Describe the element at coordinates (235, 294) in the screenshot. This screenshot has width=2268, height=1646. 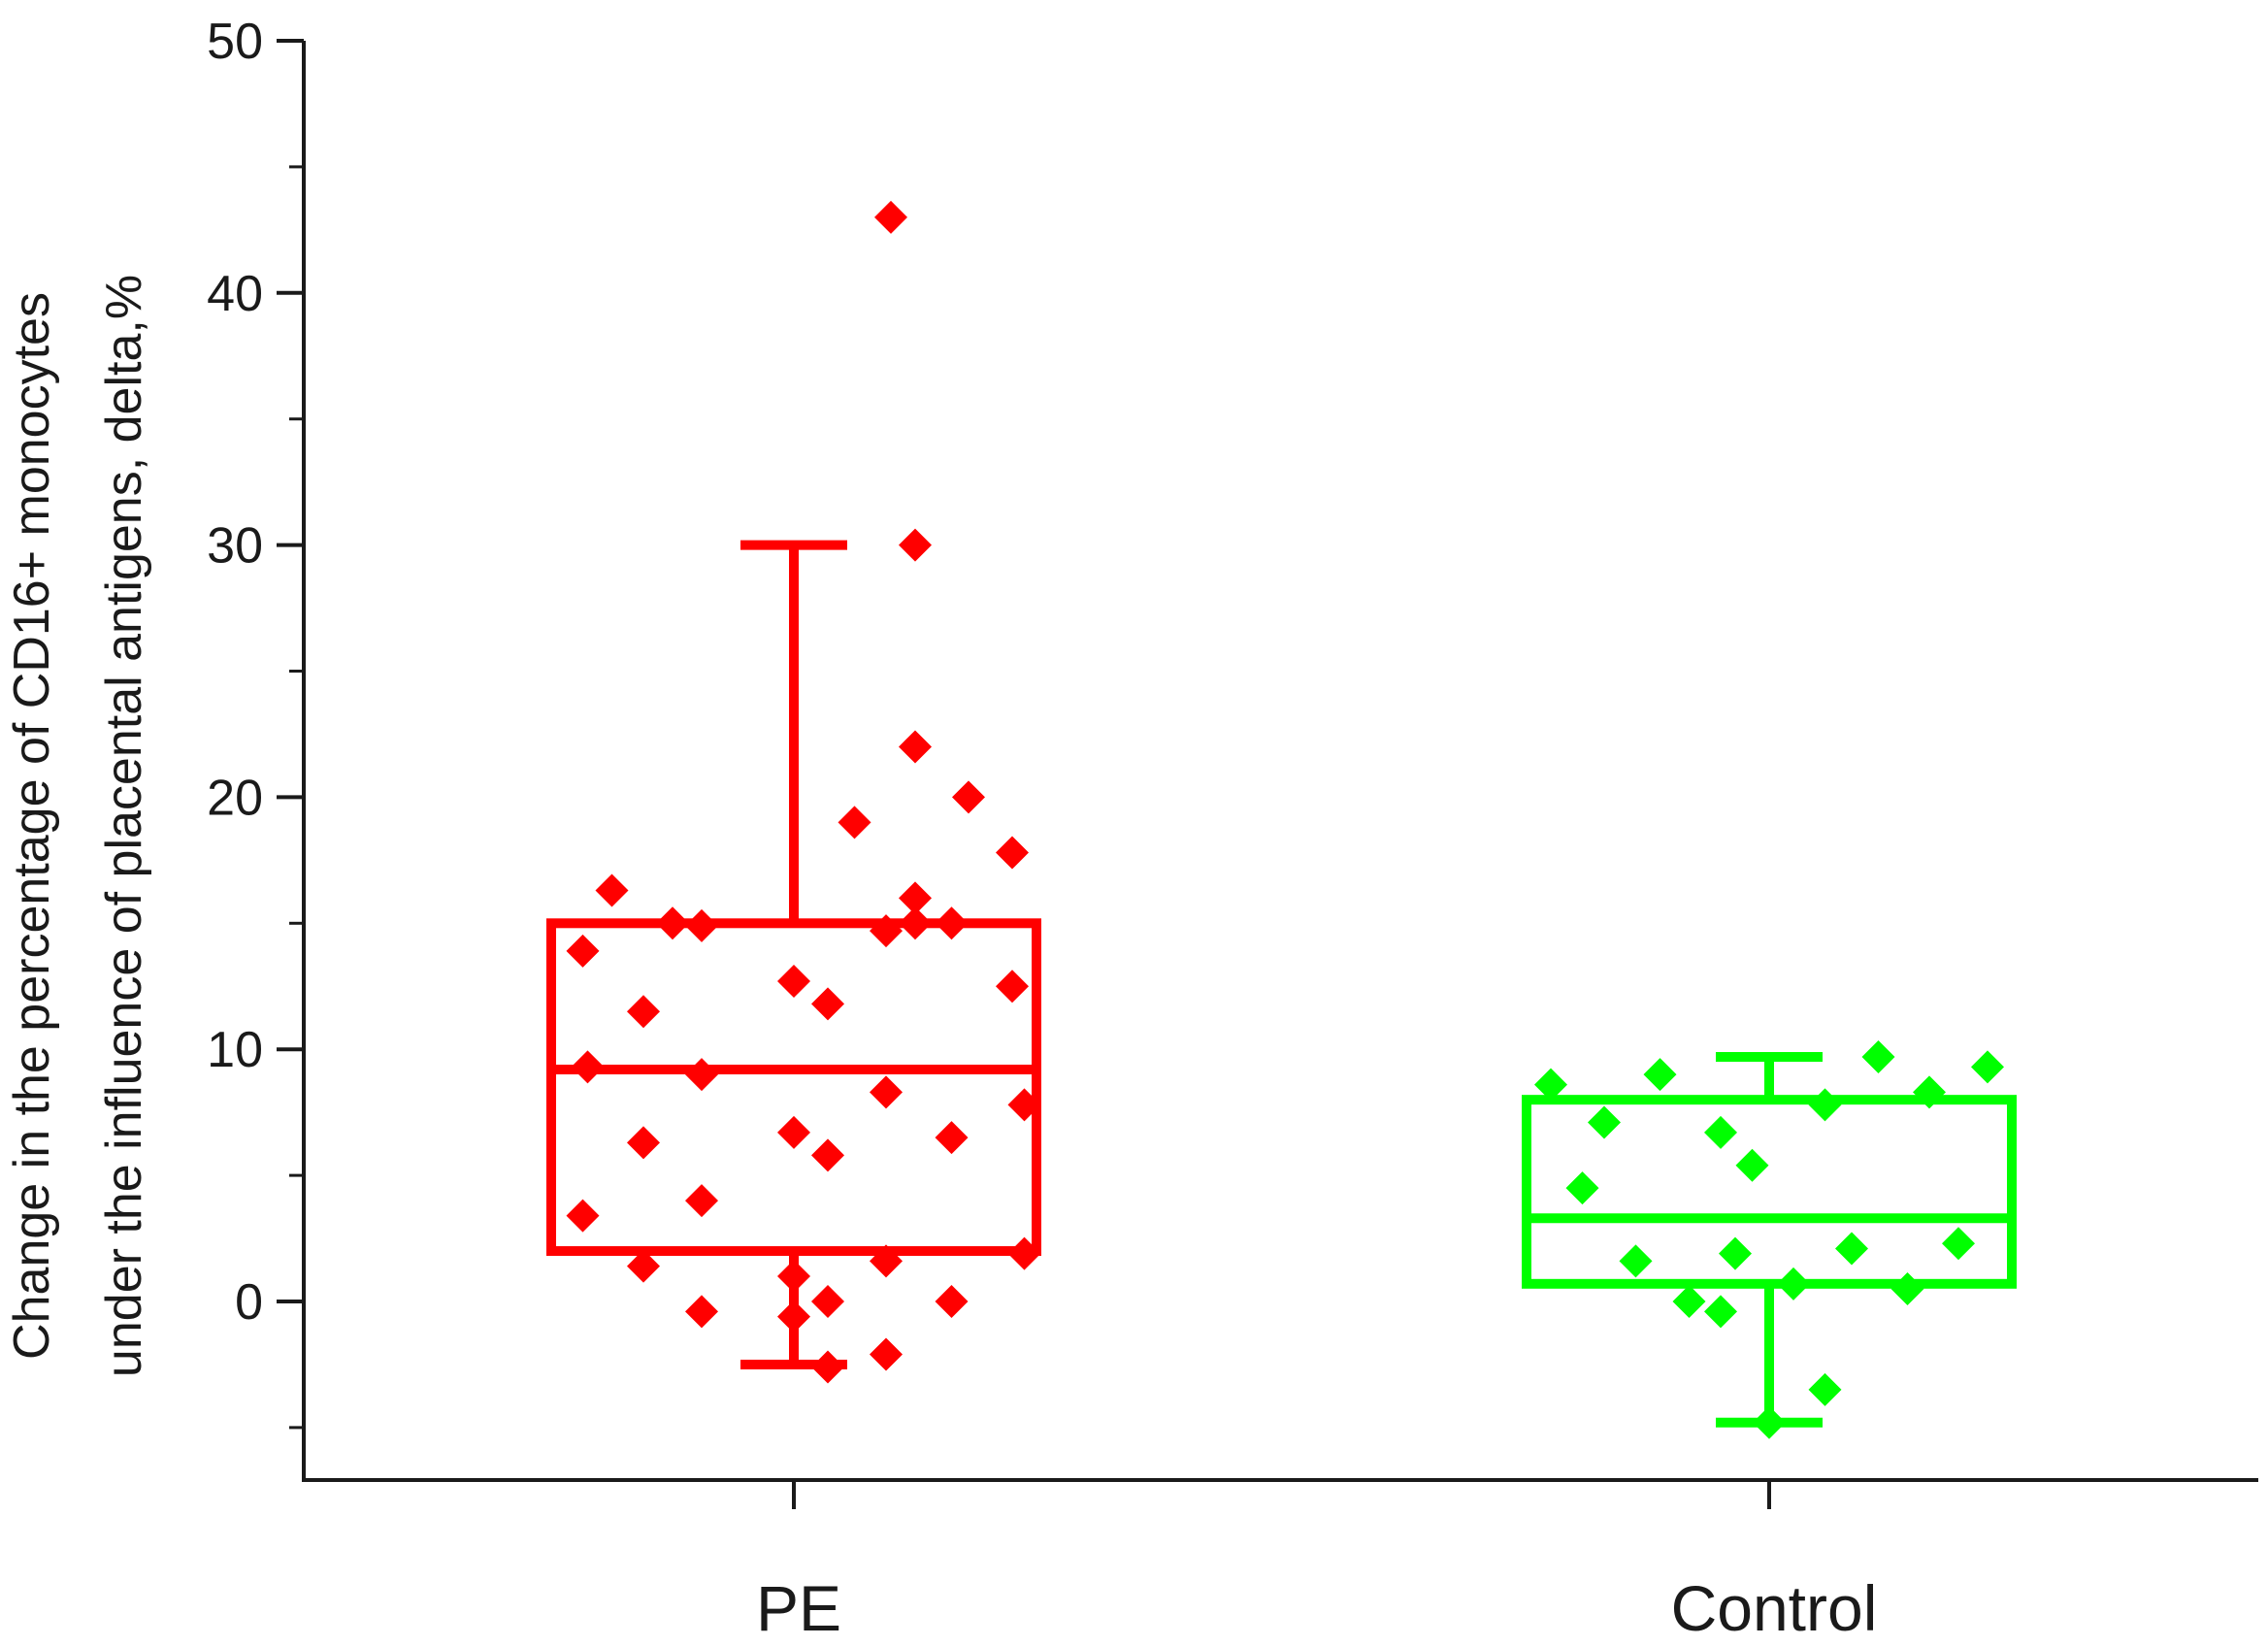
I see `y-tick-label: 40` at that location.